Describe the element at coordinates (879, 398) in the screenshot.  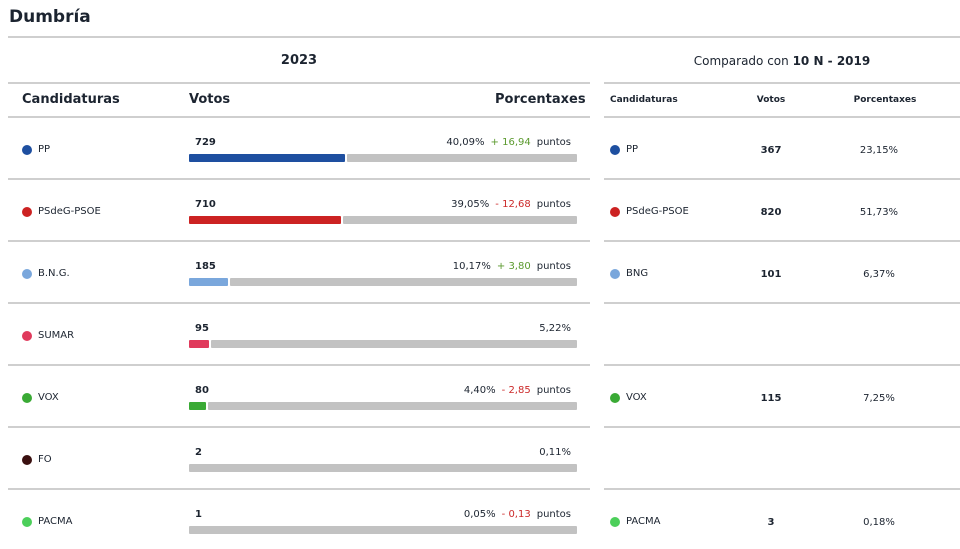
I see `compare-percentage: 7,25%` at that location.